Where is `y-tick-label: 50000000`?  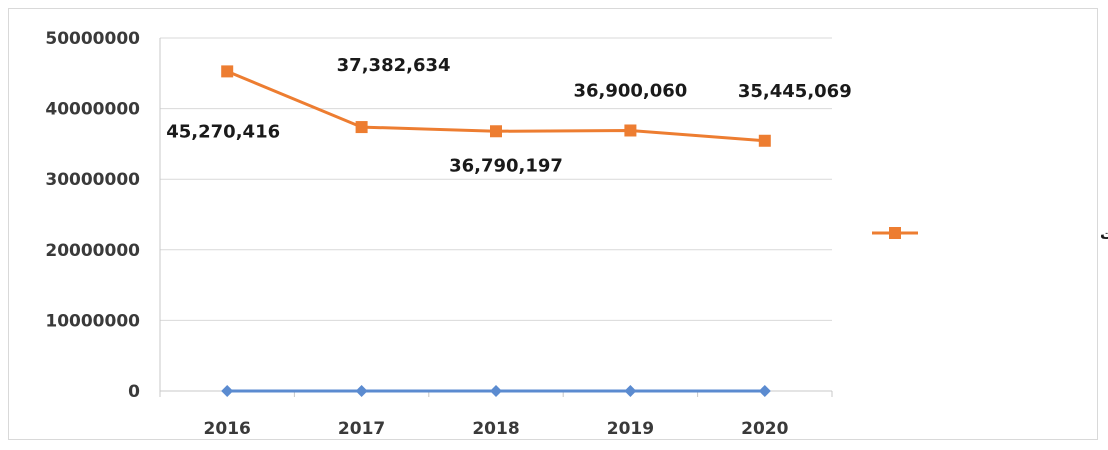 y-tick-label: 50000000 is located at coordinates (92, 39).